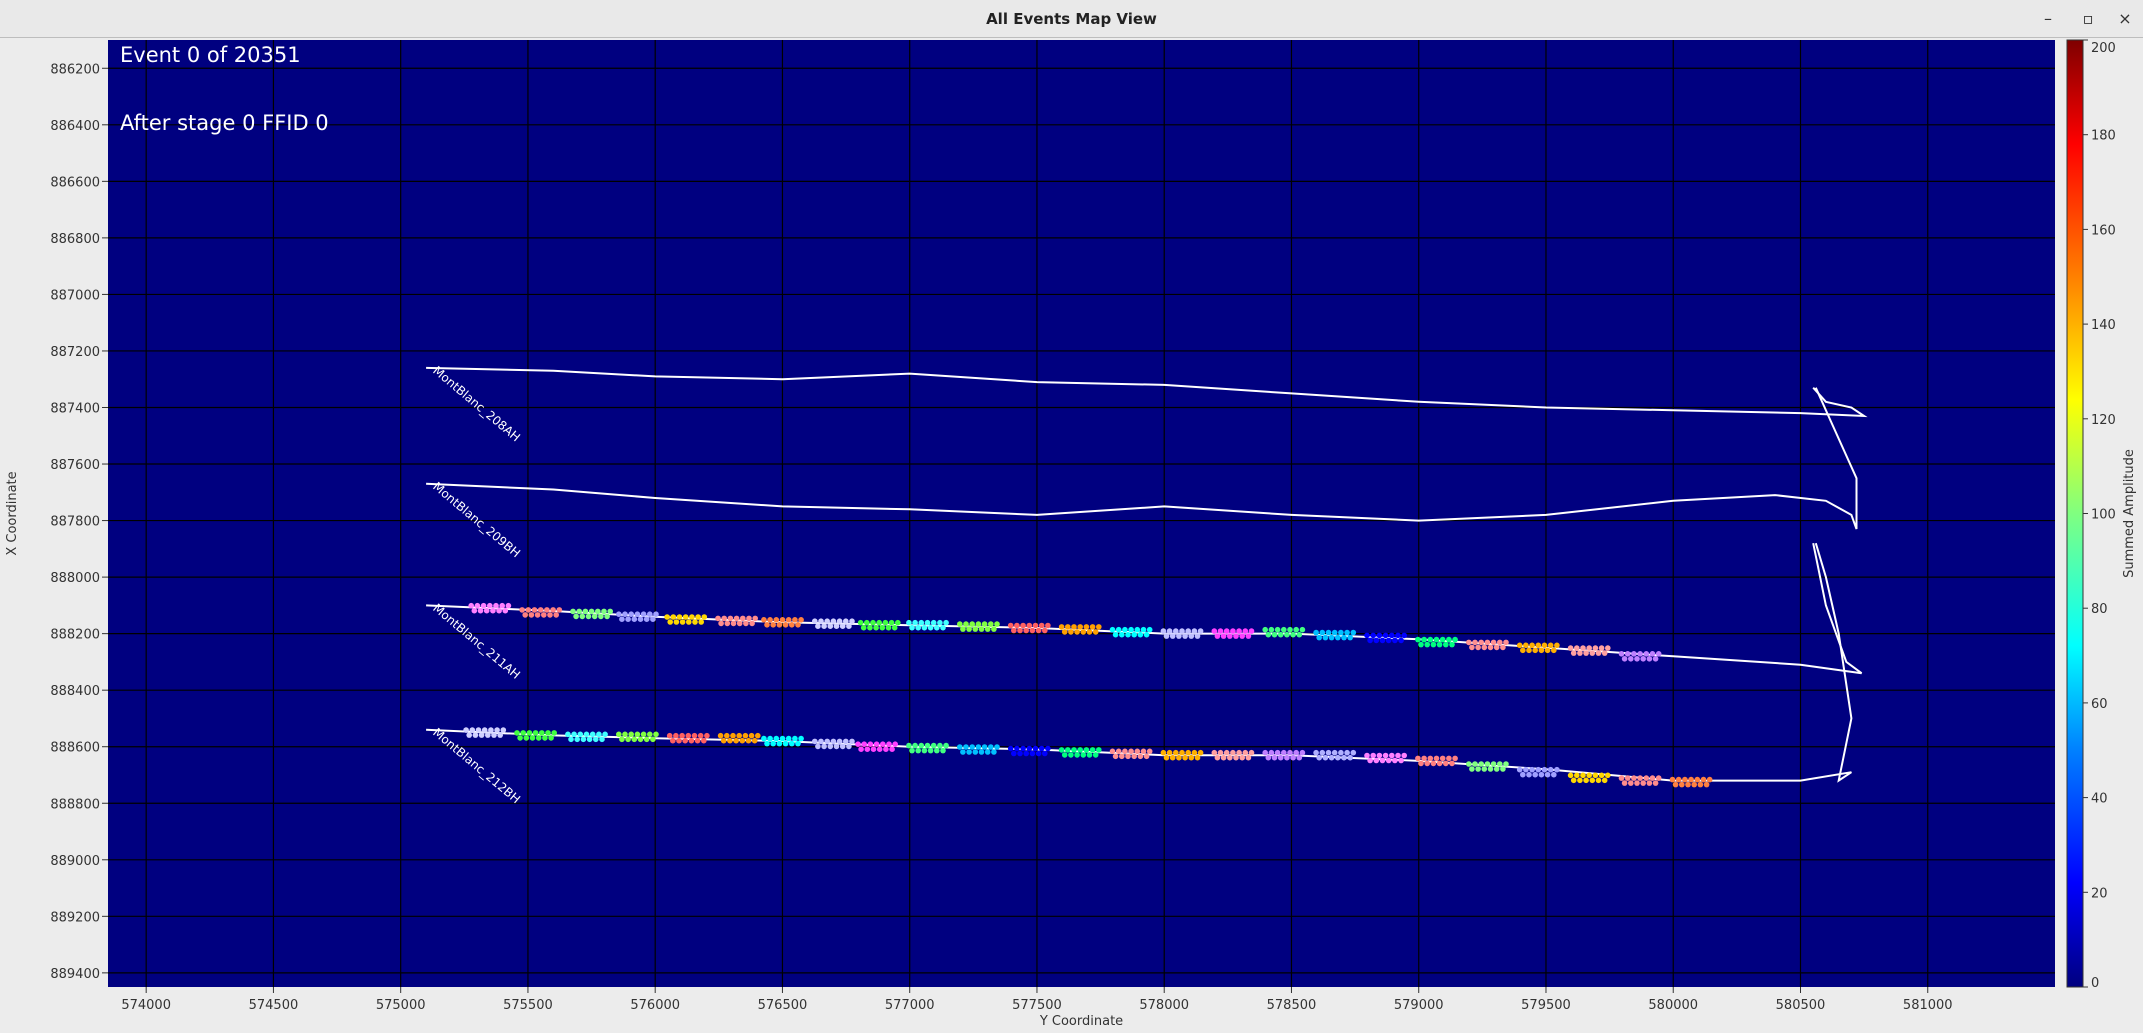 Image resolution: width=2143 pixels, height=1033 pixels. Describe the element at coordinates (1147, 392) in the screenshot. I see `well-path-line` at that location.